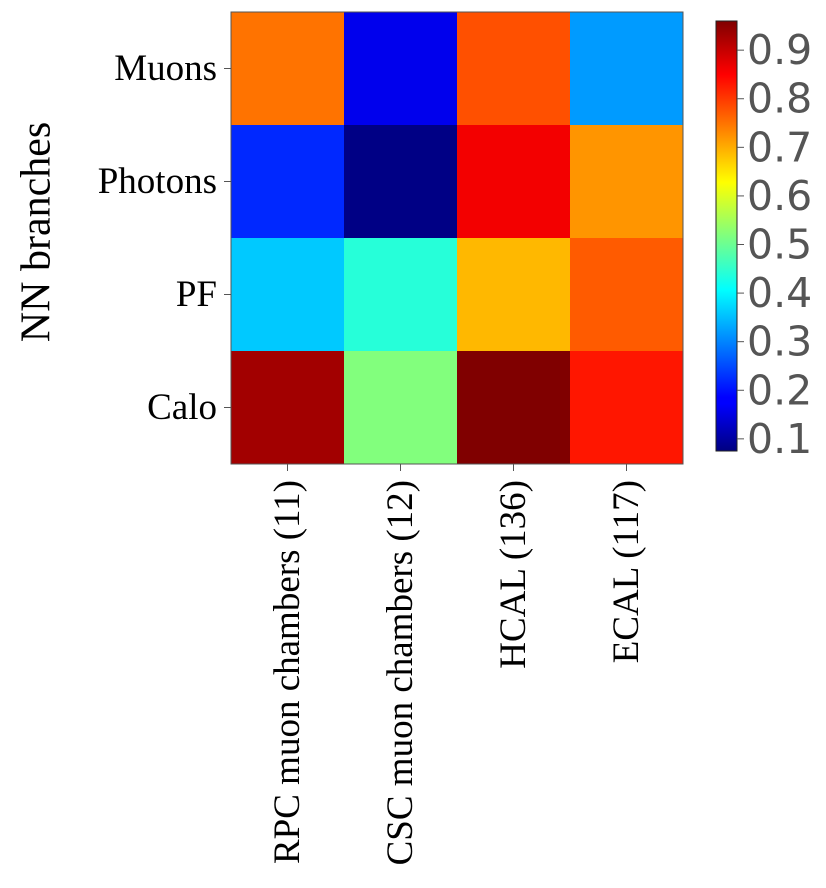 The height and width of the screenshot is (888, 826). I want to click on colorbar-tick-label: 0.2, so click(779, 390).